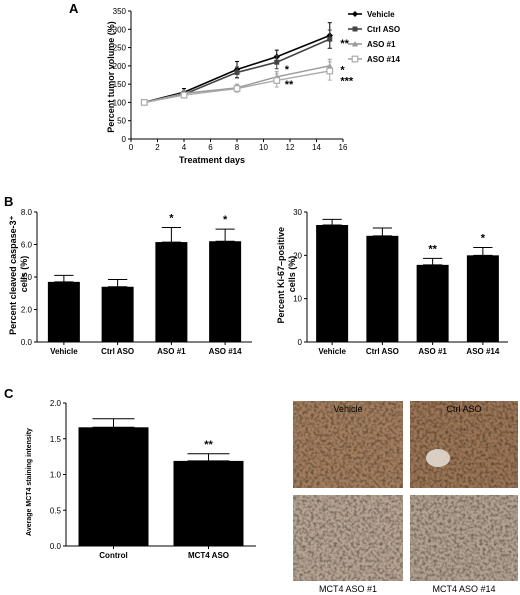 The width and height of the screenshot is (520, 595). I want to click on chart-b2-y-tick-label: 10, so click(297, 299).